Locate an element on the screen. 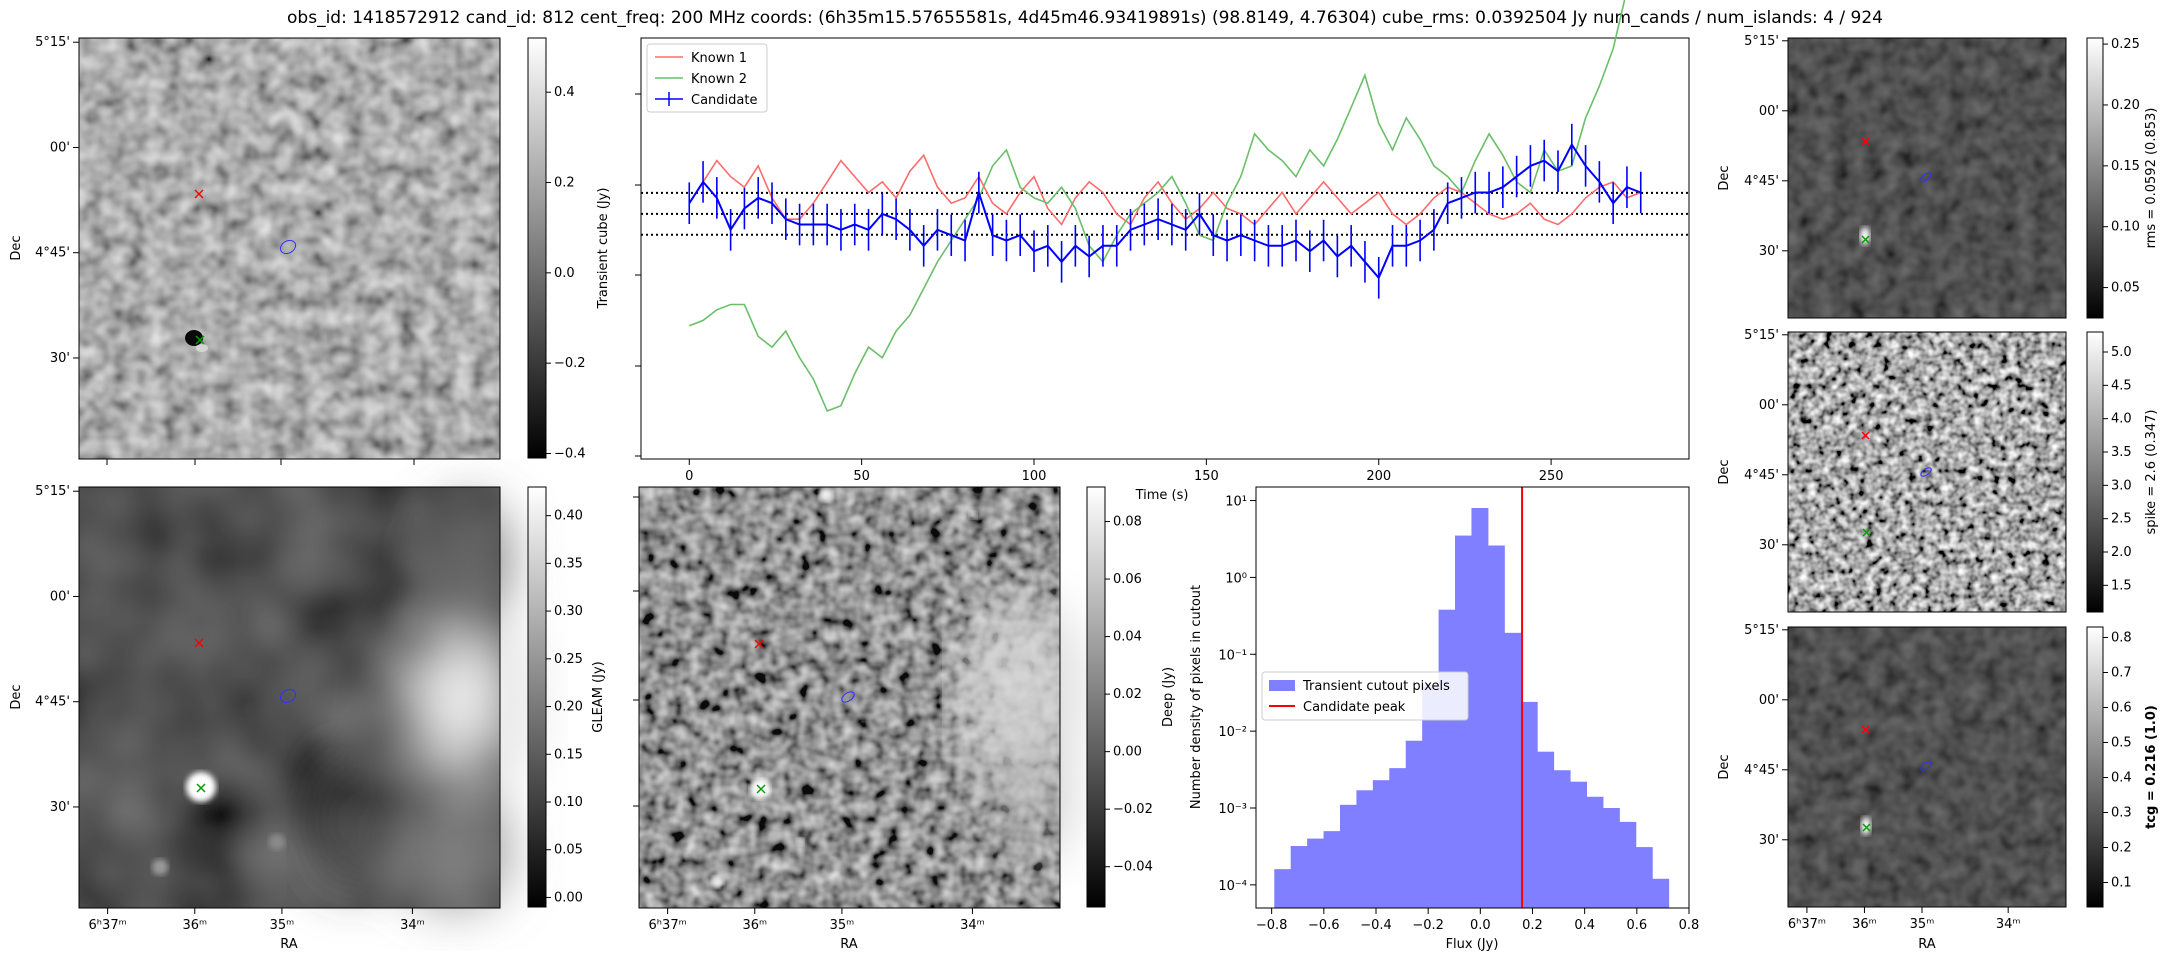  x-tick-label: 0.4 is located at coordinates (1584, 925).